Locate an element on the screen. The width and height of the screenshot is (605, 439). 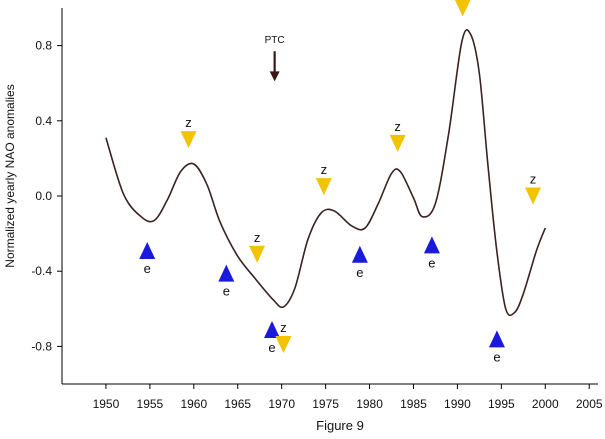
y-tick-label: 0.0 is located at coordinates (43, 196).